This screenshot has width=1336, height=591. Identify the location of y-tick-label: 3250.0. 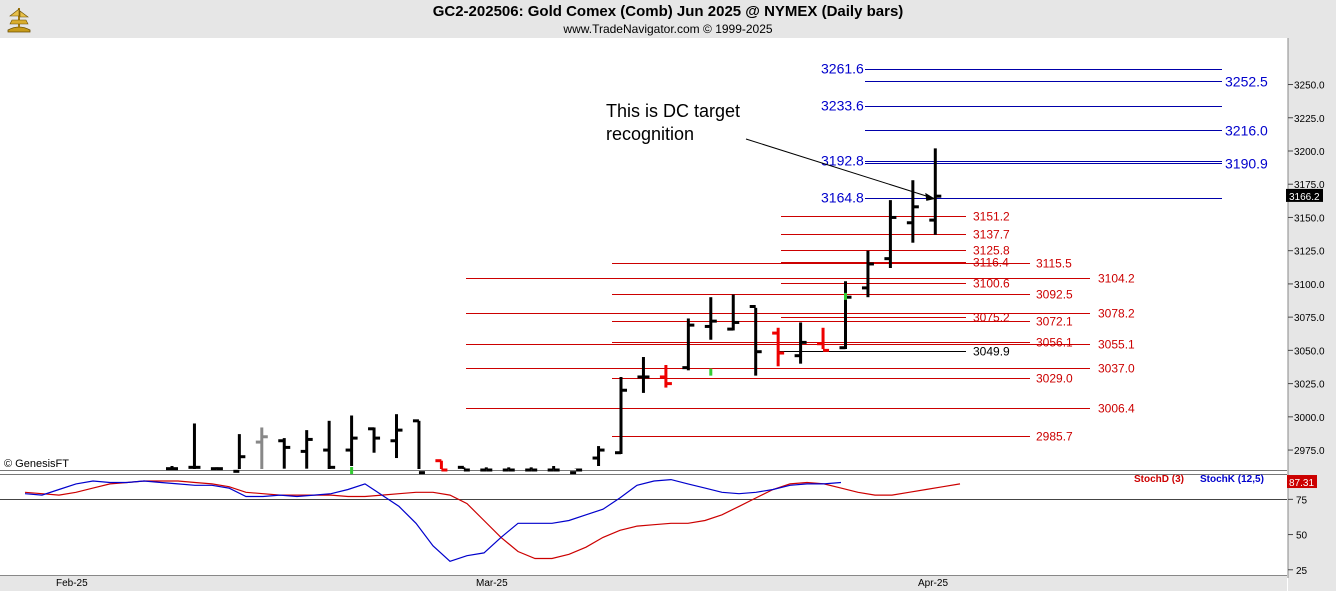
(1309, 86).